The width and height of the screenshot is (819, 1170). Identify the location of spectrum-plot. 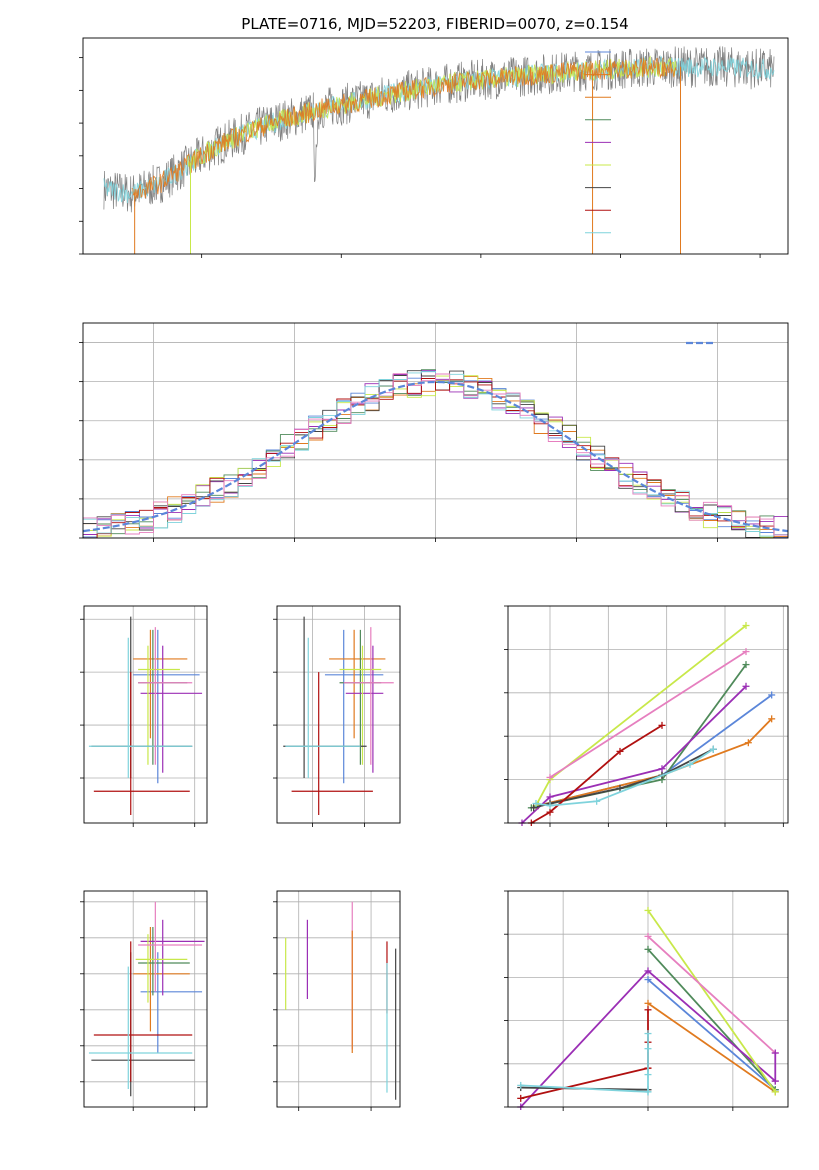
(439, 149).